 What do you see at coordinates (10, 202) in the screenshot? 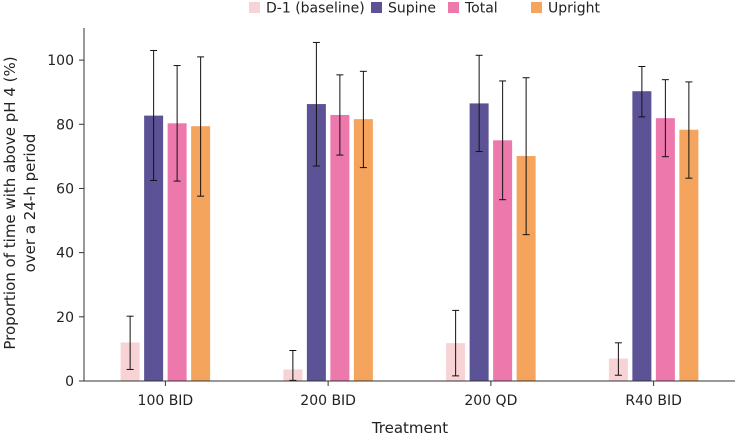
I see `y-axis-title-line-1: Proportion of time with above pH 4 (%)` at bounding box center [10, 202].